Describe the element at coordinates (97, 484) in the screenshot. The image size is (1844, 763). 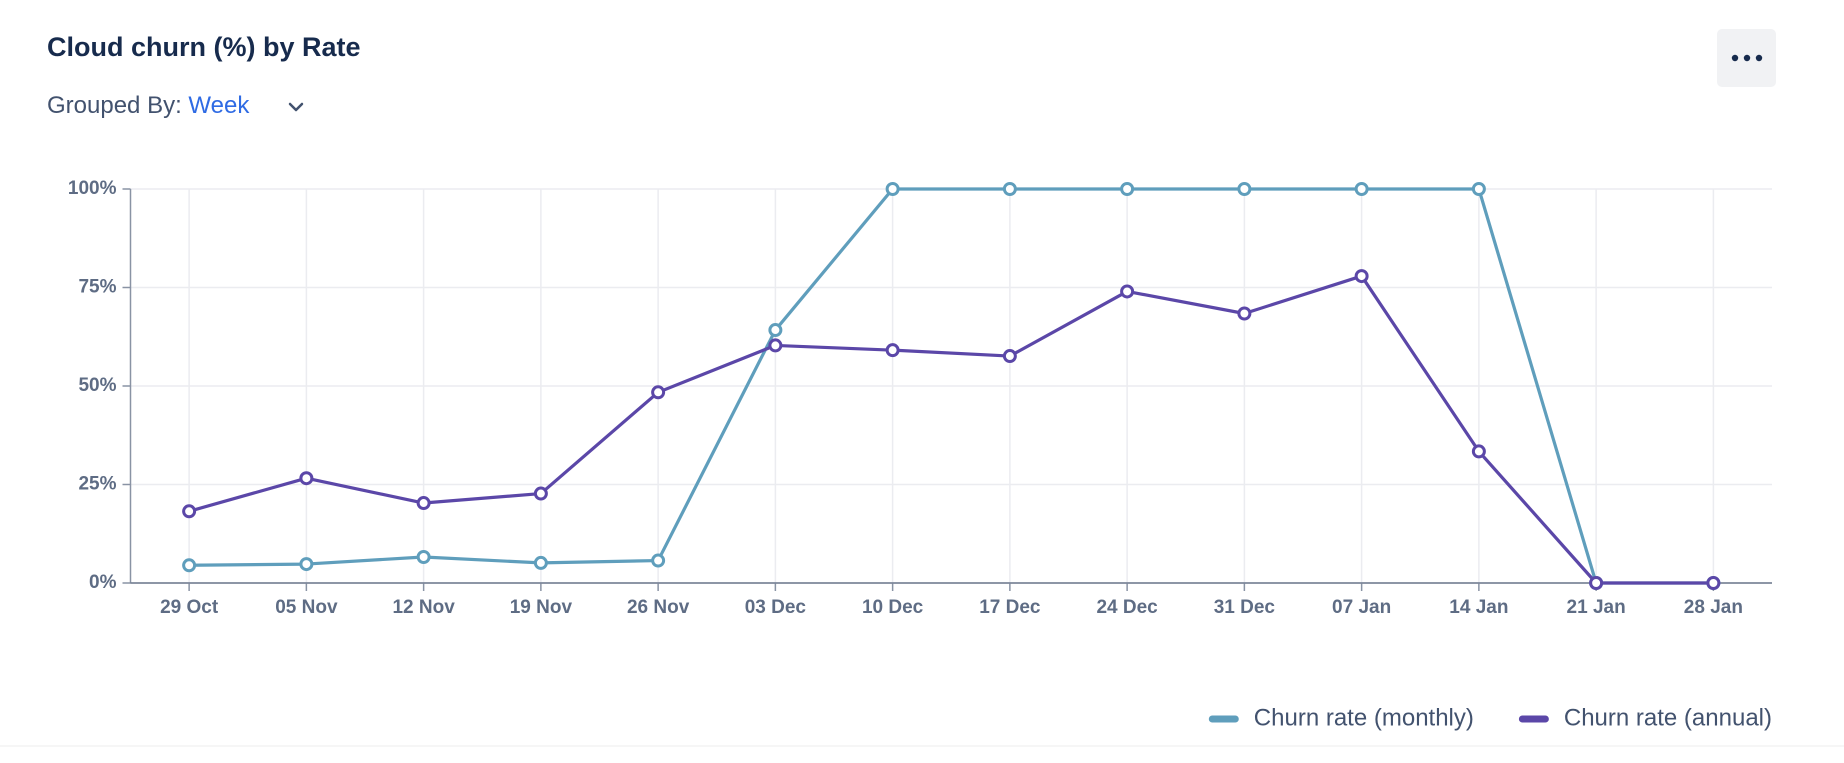
I see `y-tick-label: 25%` at that location.